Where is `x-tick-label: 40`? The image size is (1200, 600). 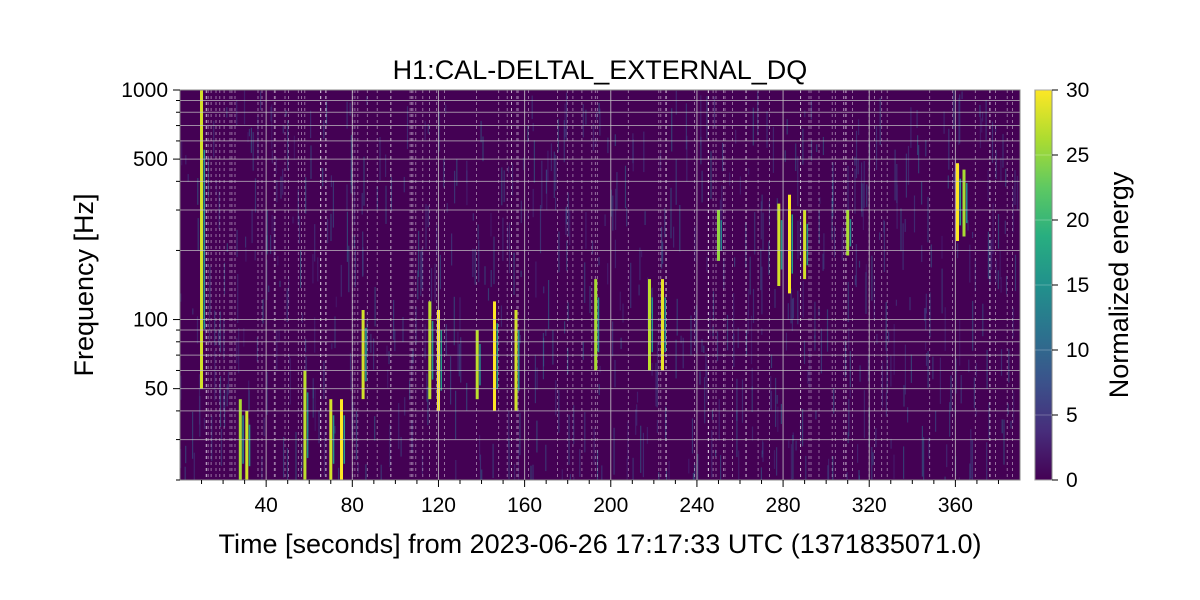
x-tick-label: 40 is located at coordinates (265, 505).